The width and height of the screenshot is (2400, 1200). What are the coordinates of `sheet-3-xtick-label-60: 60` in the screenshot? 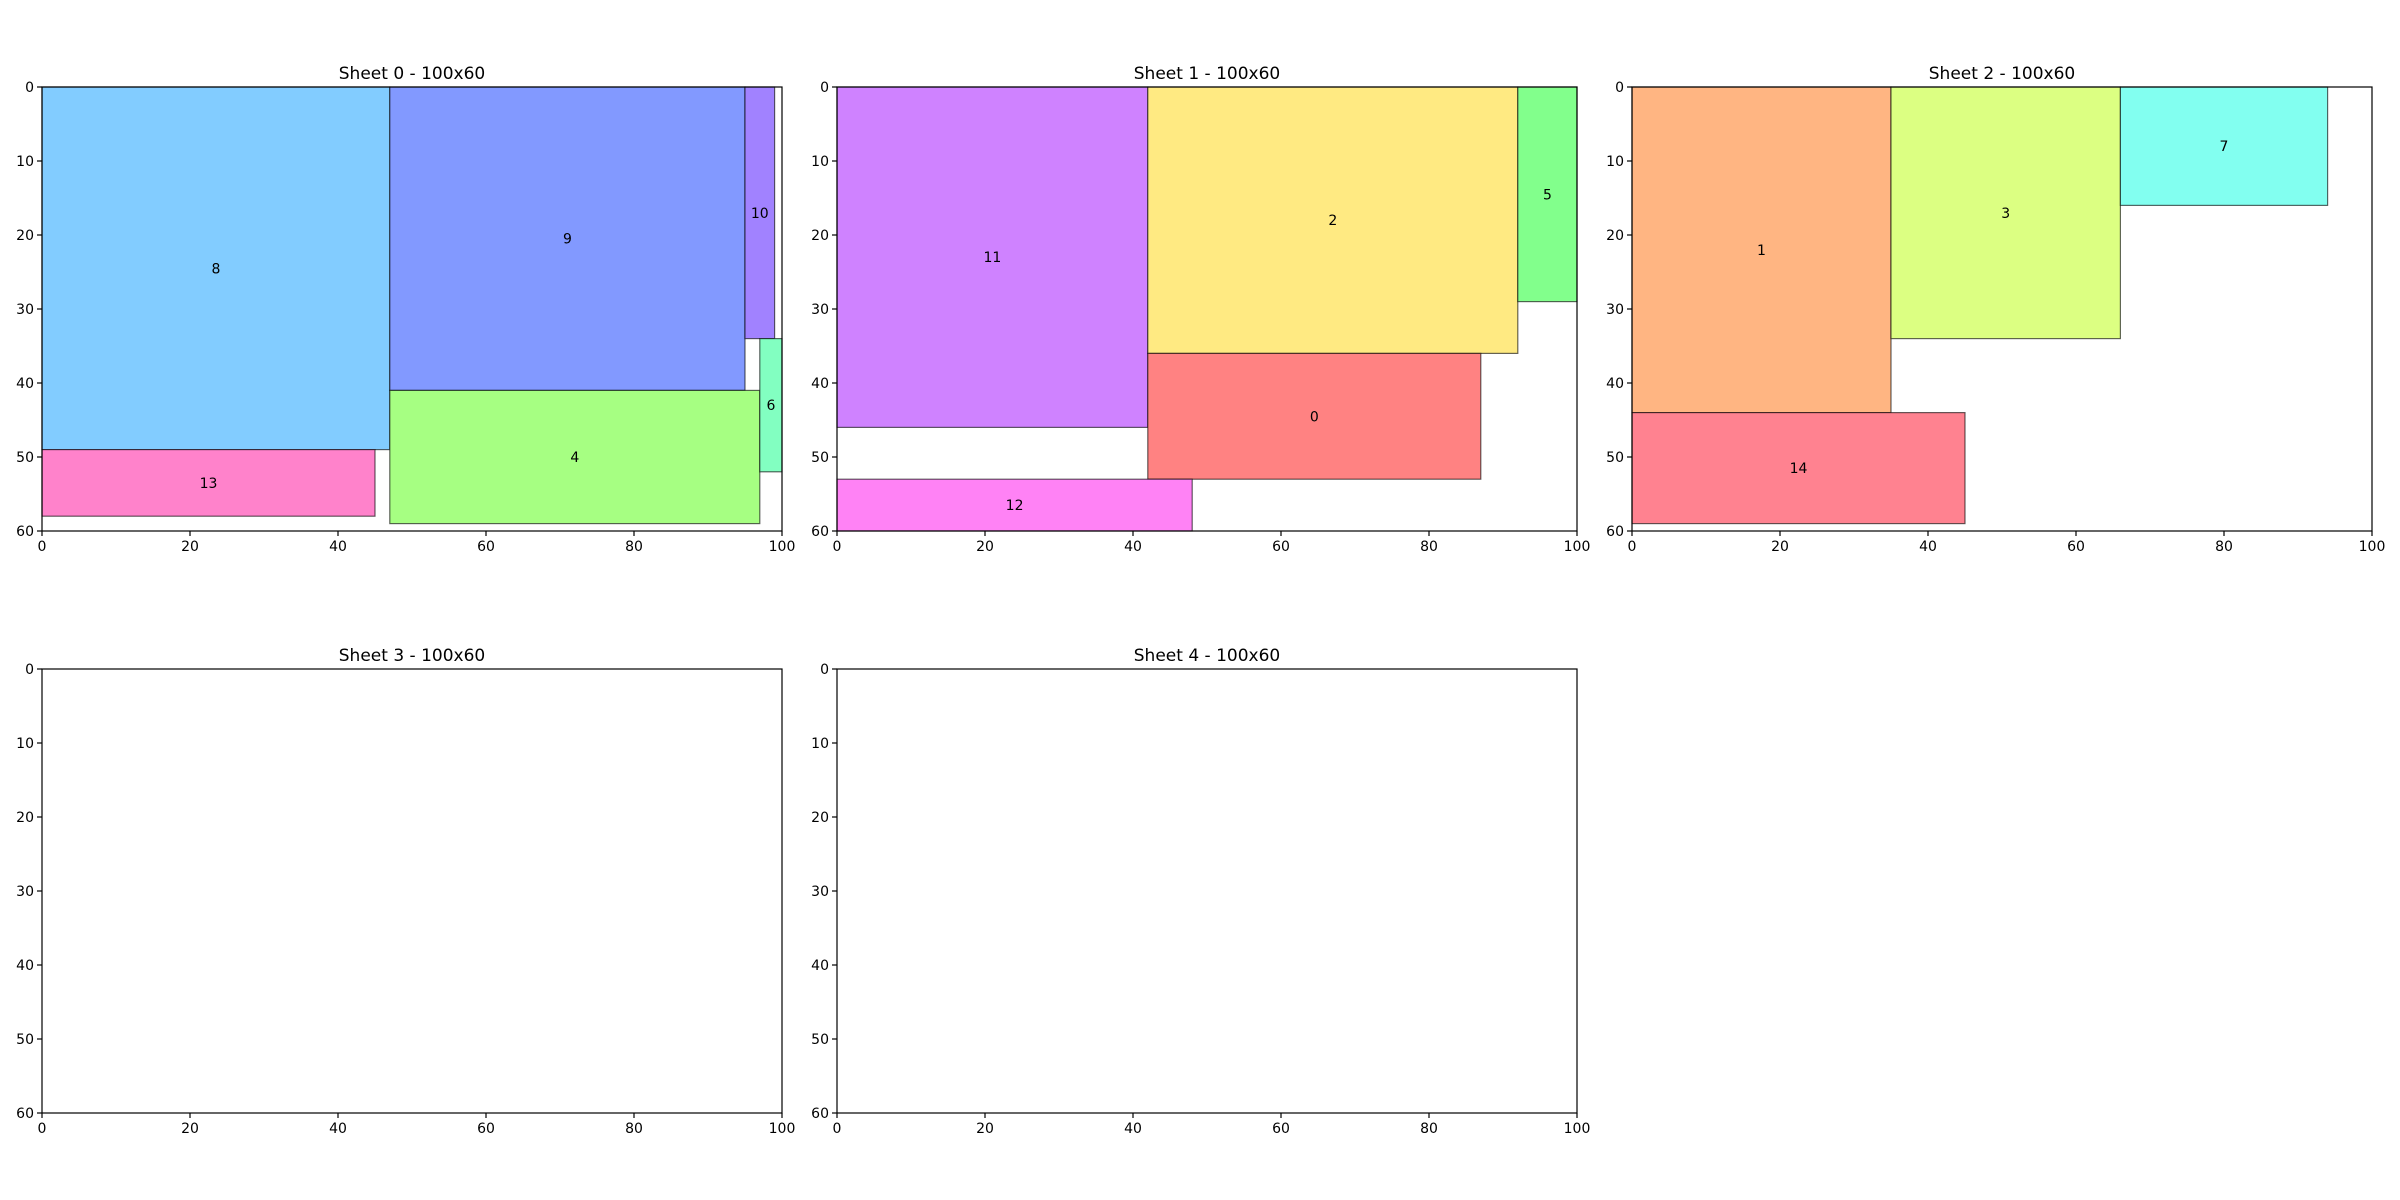 It's located at (486, 1129).